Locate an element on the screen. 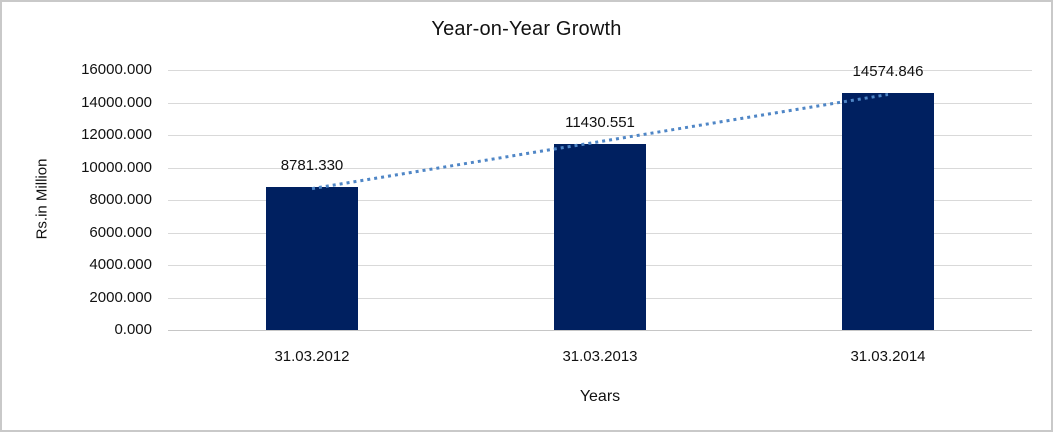  y-tick-label: 16000.000 is located at coordinates (116, 69).